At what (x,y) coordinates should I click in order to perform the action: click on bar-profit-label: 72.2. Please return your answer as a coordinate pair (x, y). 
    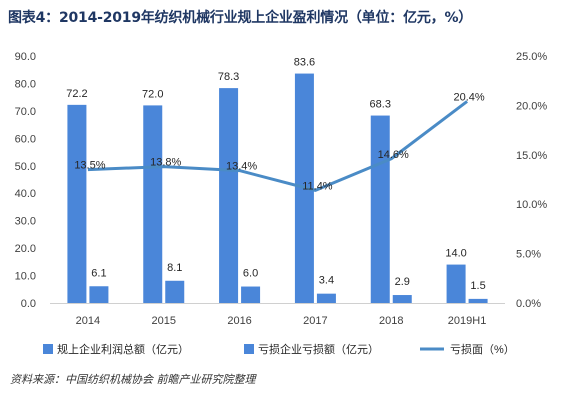
    Looking at the image, I should click on (76, 94).